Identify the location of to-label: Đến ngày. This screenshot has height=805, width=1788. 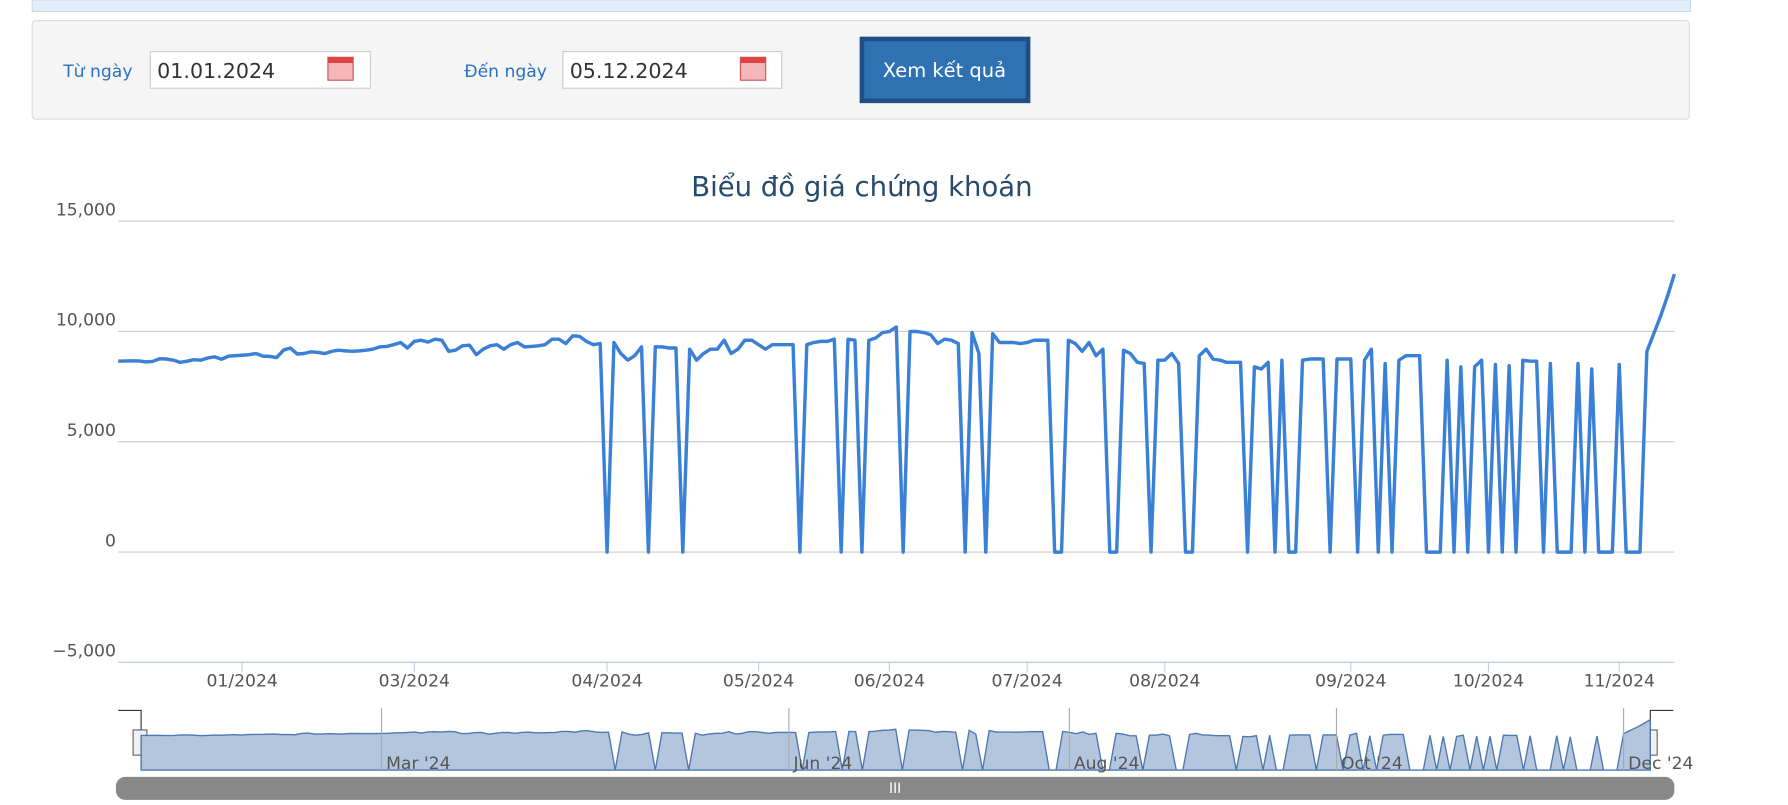
(505, 71).